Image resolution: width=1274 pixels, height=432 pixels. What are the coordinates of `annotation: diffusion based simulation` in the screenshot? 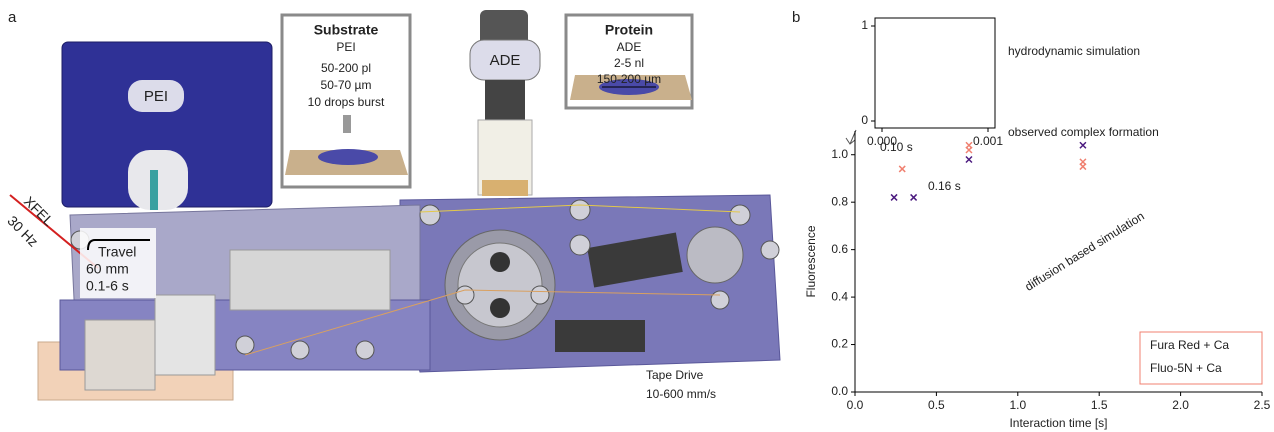 It's located at (1084, 251).